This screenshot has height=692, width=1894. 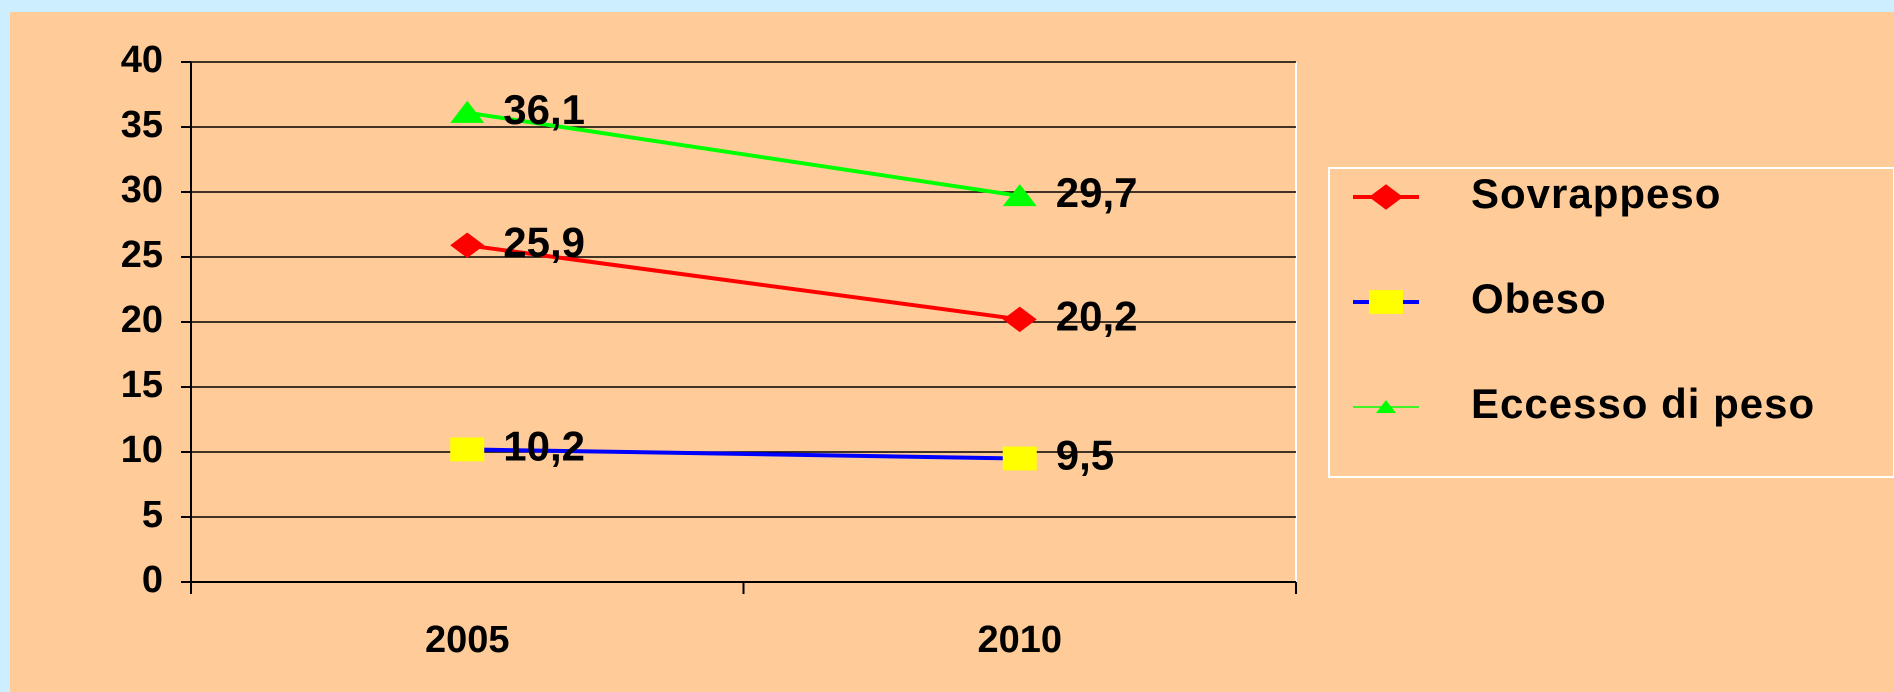 I want to click on legend-label: Sovrappeso, so click(x=1596, y=193).